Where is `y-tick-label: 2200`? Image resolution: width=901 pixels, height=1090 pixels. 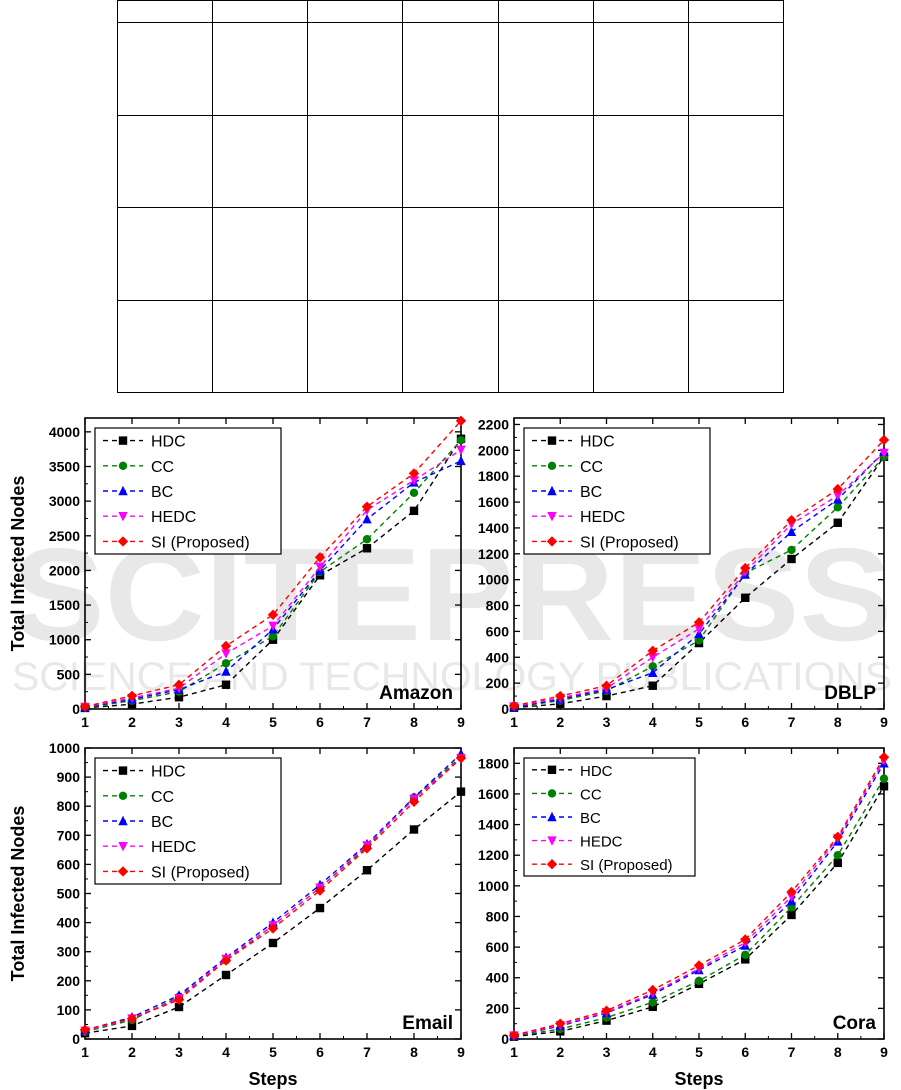 y-tick-label: 2200 is located at coordinates (493, 424).